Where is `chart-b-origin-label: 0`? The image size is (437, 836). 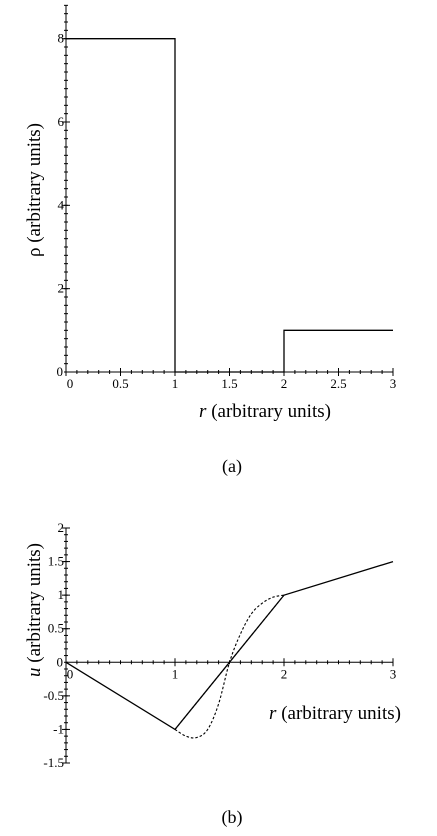 chart-b-origin-label: 0 is located at coordinates (60, 661).